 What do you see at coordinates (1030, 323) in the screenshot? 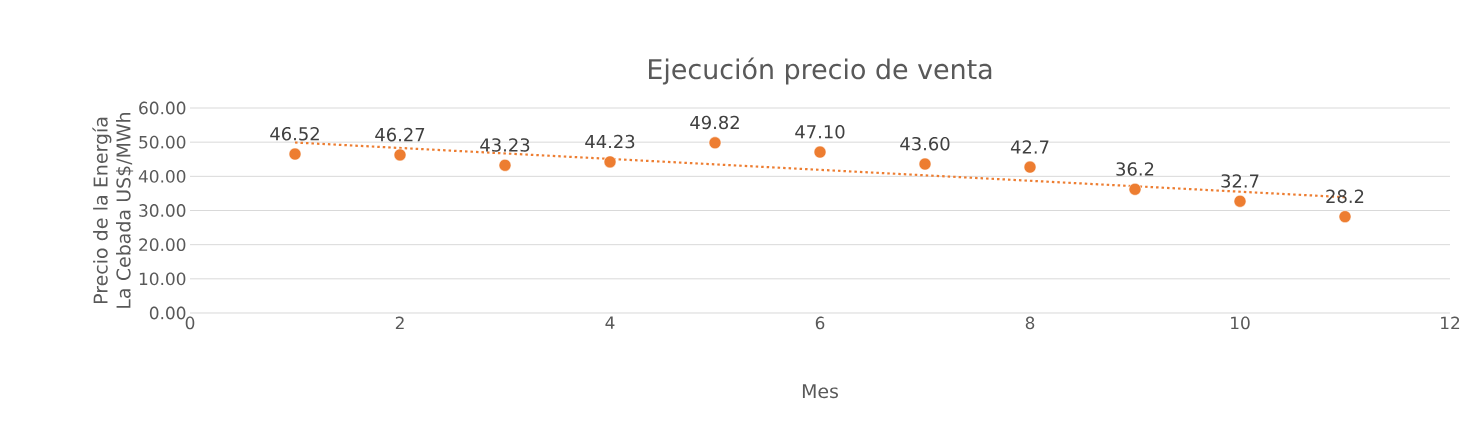
I see `x-tick-label: 8` at bounding box center [1030, 323].